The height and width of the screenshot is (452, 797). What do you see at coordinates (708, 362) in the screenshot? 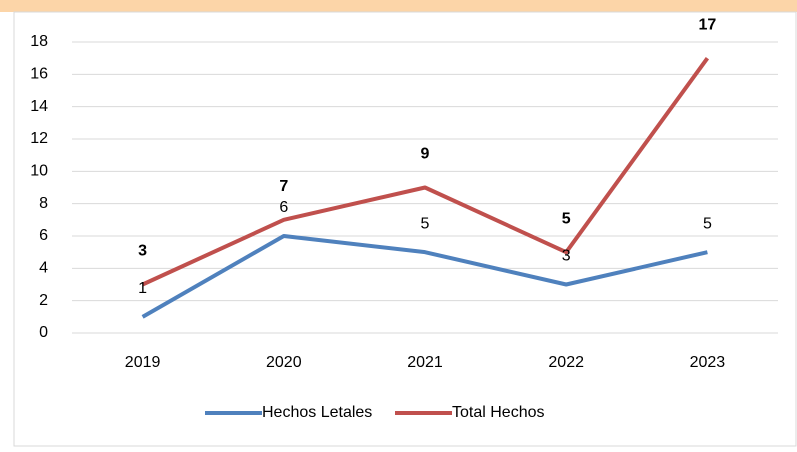
I see `x-tick-label: 2023` at bounding box center [708, 362].